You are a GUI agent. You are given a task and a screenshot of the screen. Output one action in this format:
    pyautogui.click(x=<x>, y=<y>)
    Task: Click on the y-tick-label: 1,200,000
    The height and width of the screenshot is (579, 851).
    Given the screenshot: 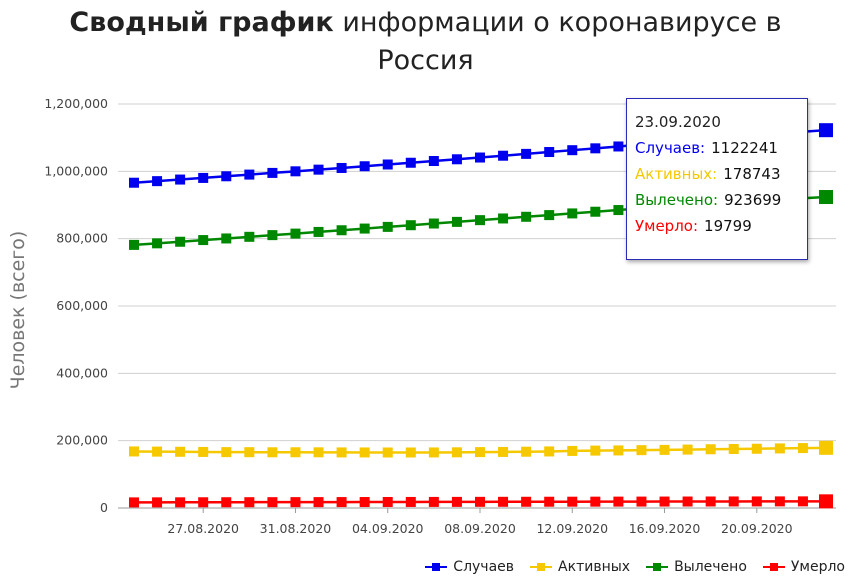 What is the action you would take?
    pyautogui.click(x=76, y=103)
    